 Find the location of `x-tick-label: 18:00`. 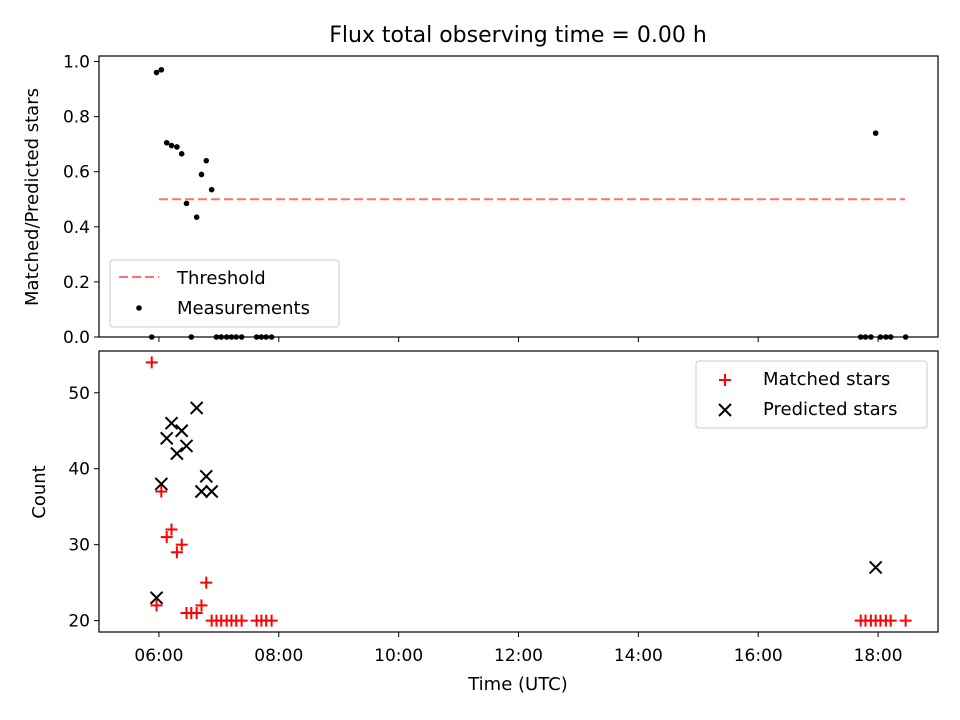

x-tick-label: 18:00 is located at coordinates (878, 656).